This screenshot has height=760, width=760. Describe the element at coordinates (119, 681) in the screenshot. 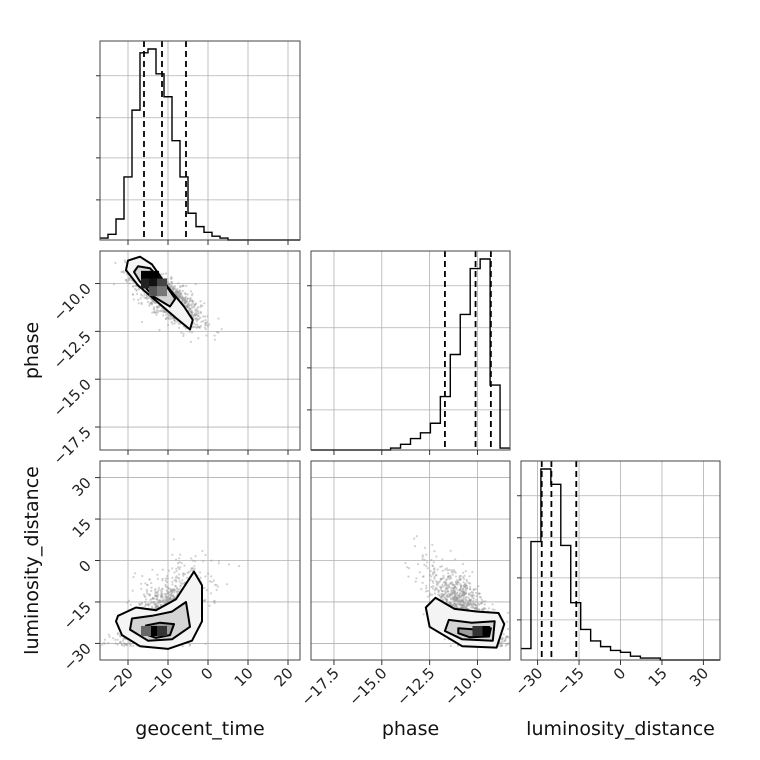

I see `x-tick-label: −20` at that location.